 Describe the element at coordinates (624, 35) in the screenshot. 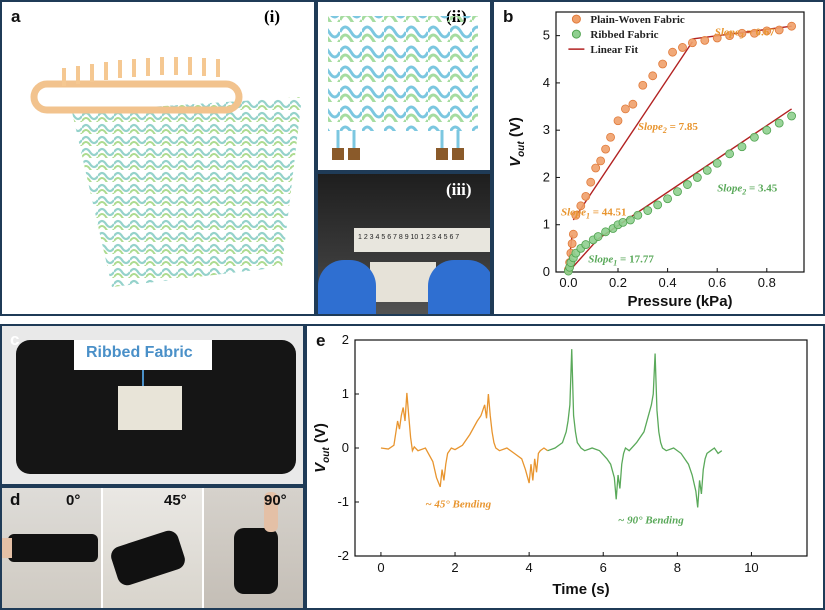

I see `legend-entry: Ribbed Fabric` at that location.